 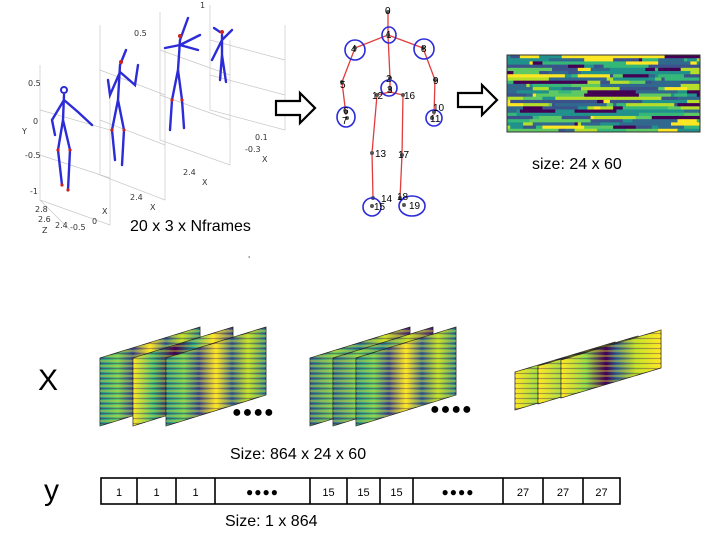 What do you see at coordinates (41, 209) in the screenshot?
I see `z-tick-2-8: 2.8` at bounding box center [41, 209].